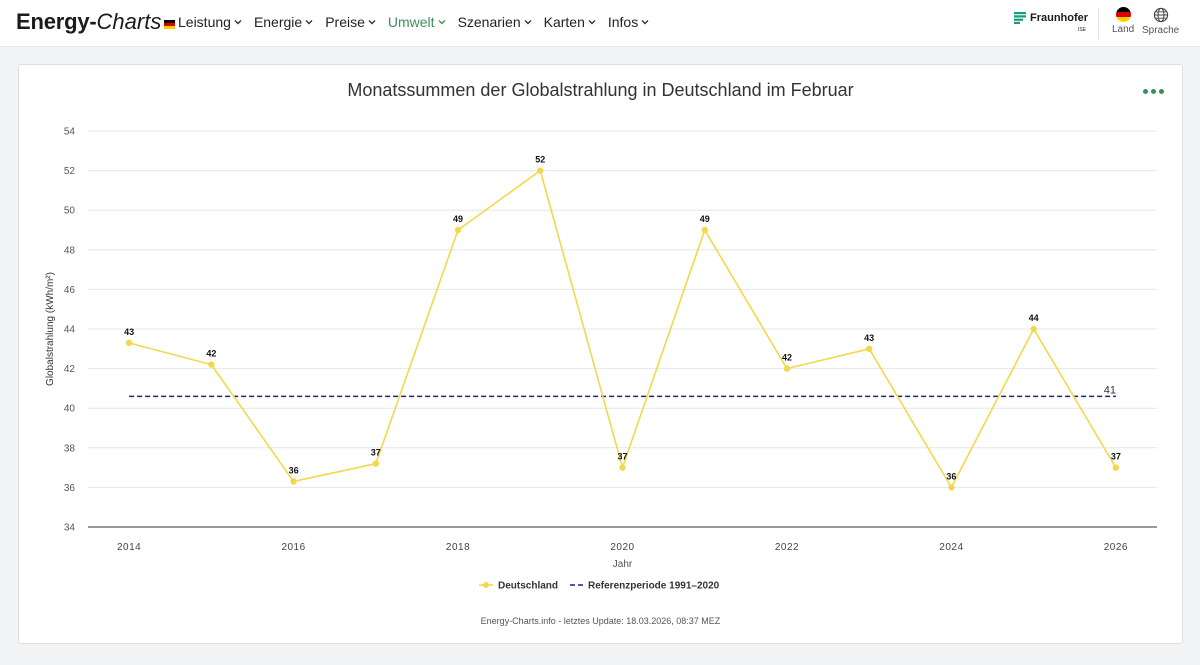 Image resolution: width=1200 pixels, height=665 pixels. I want to click on y-tick-label: 52, so click(70, 171).